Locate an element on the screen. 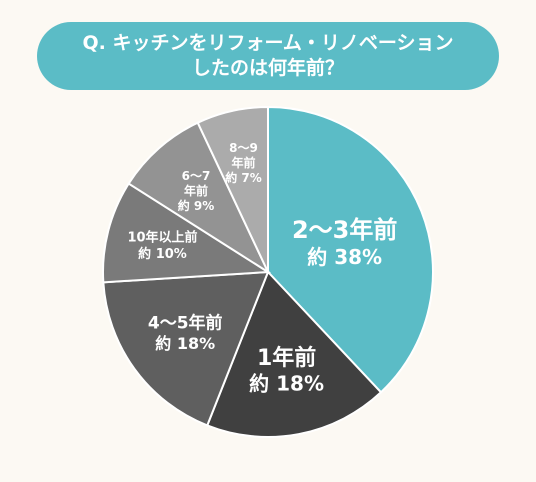 The height and width of the screenshot is (482, 536). slice-value-label: 約 38% is located at coordinates (344, 257).